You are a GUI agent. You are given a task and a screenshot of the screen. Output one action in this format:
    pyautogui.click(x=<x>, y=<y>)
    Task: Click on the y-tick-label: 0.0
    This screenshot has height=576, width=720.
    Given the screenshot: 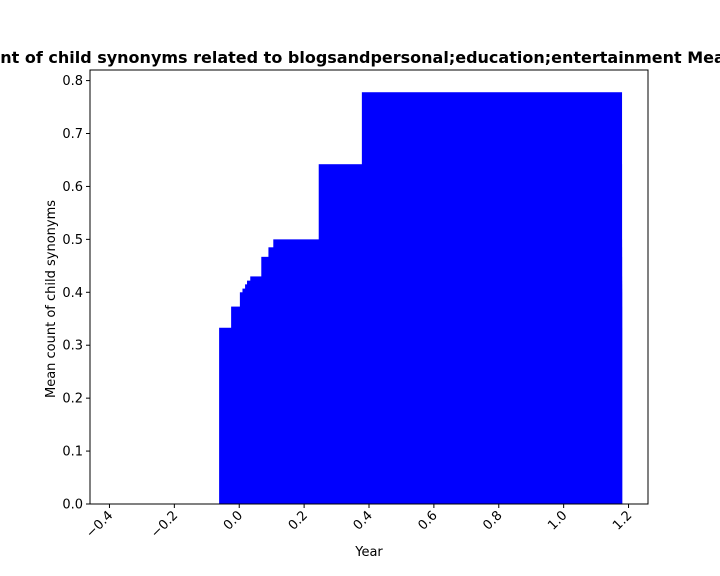 What is the action you would take?
    pyautogui.click(x=72, y=505)
    